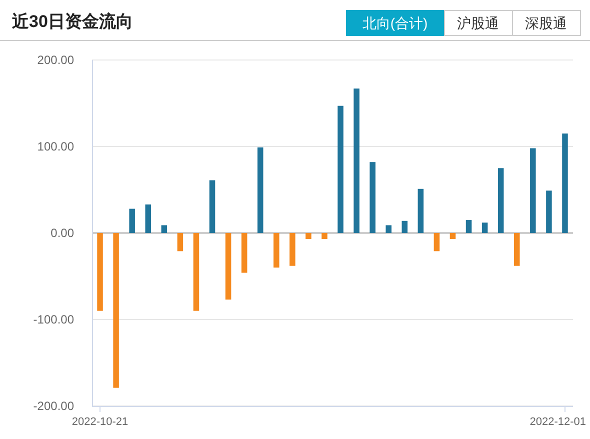  What do you see at coordinates (55, 60) in the screenshot?
I see `y-tick-label: 200.00` at bounding box center [55, 60].